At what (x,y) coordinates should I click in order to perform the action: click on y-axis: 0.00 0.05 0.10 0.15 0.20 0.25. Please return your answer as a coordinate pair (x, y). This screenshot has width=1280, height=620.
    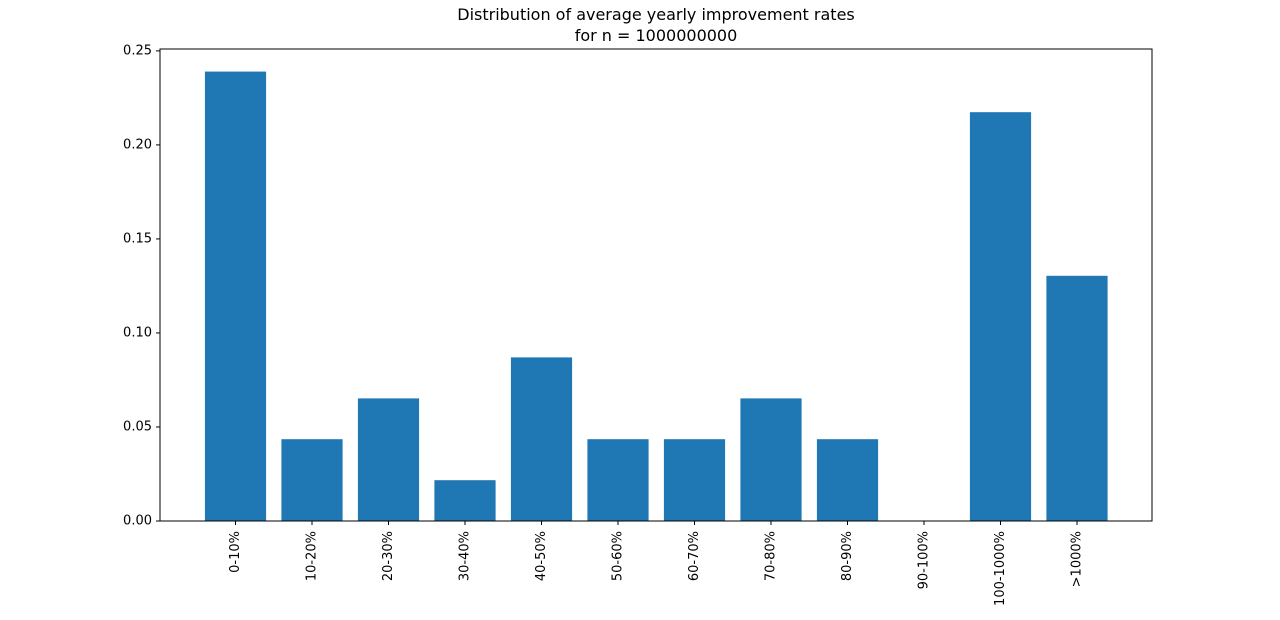
    Looking at the image, I should click on (141, 286).